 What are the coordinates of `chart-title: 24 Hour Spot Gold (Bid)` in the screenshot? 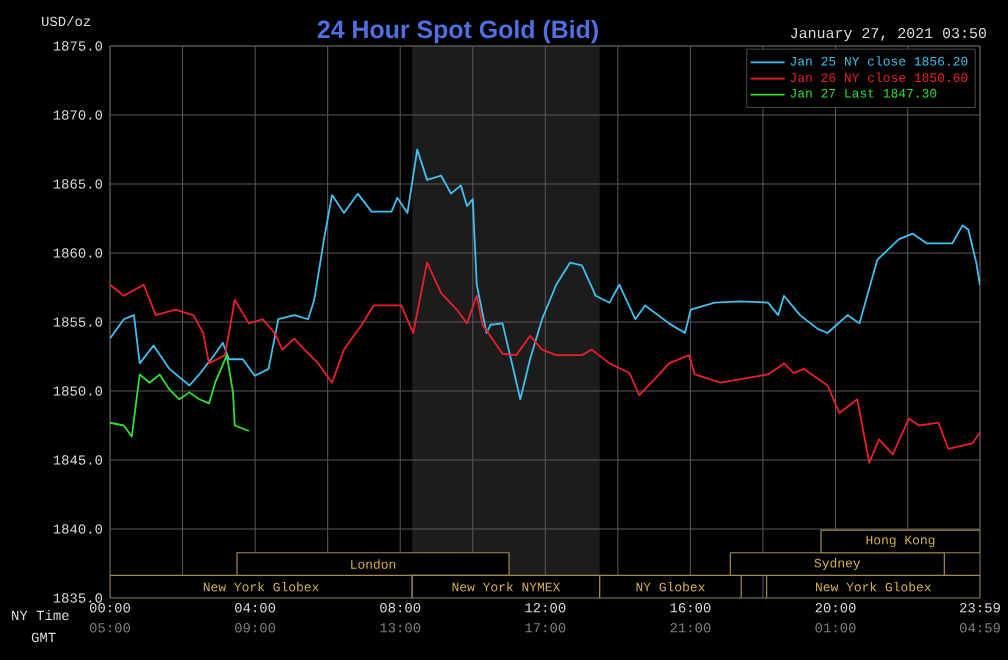 It's located at (457, 31).